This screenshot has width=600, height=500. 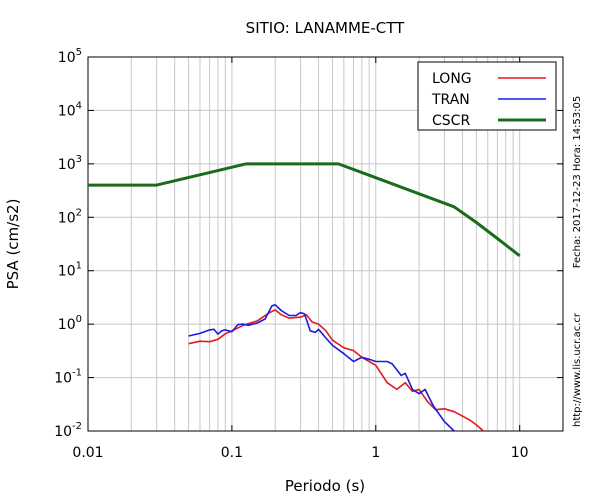 What do you see at coordinates (577, 369) in the screenshot?
I see `source-url: http://www.lis.ucr.ac.cr` at bounding box center [577, 369].